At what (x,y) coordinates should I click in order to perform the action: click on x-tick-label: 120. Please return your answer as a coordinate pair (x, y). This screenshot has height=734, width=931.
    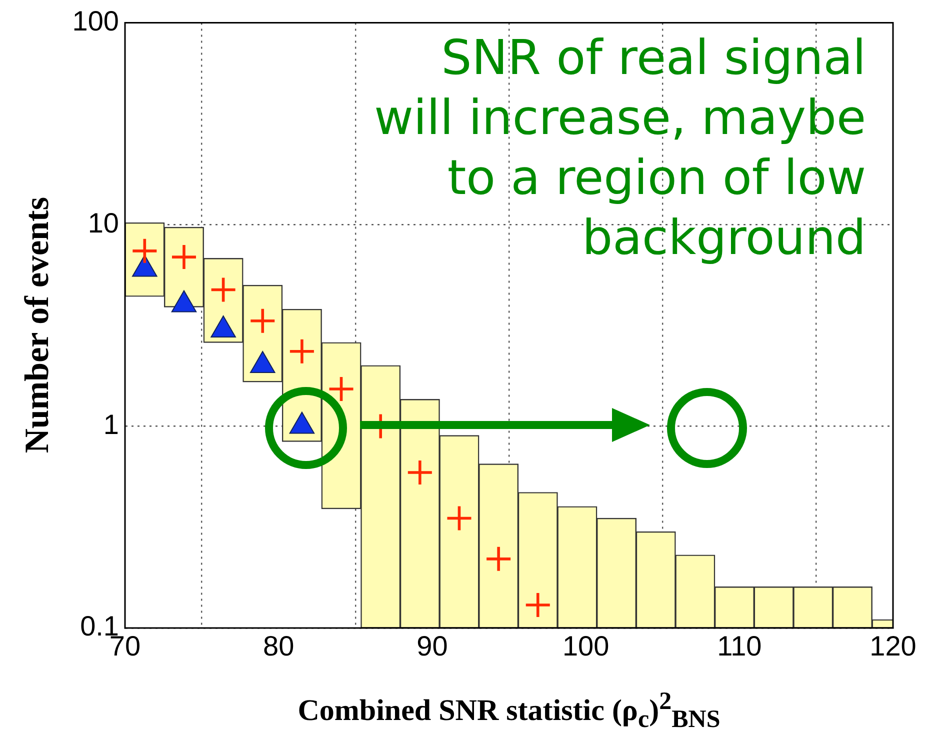
    Looking at the image, I should click on (893, 646).